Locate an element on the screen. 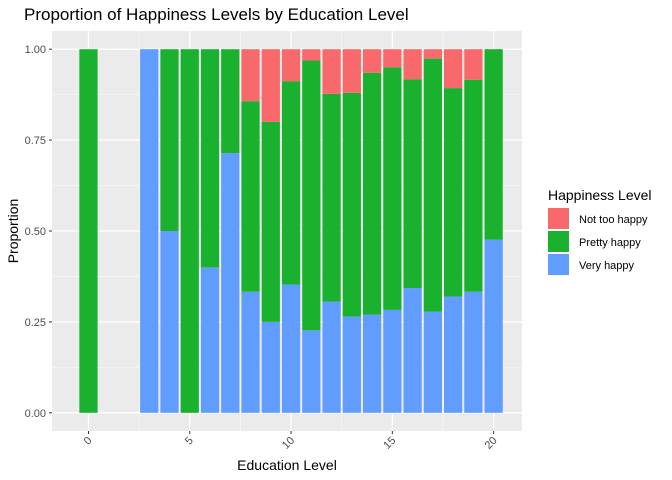 The height and width of the screenshot is (480, 672). x-axis-title: Education Level is located at coordinates (287, 465).